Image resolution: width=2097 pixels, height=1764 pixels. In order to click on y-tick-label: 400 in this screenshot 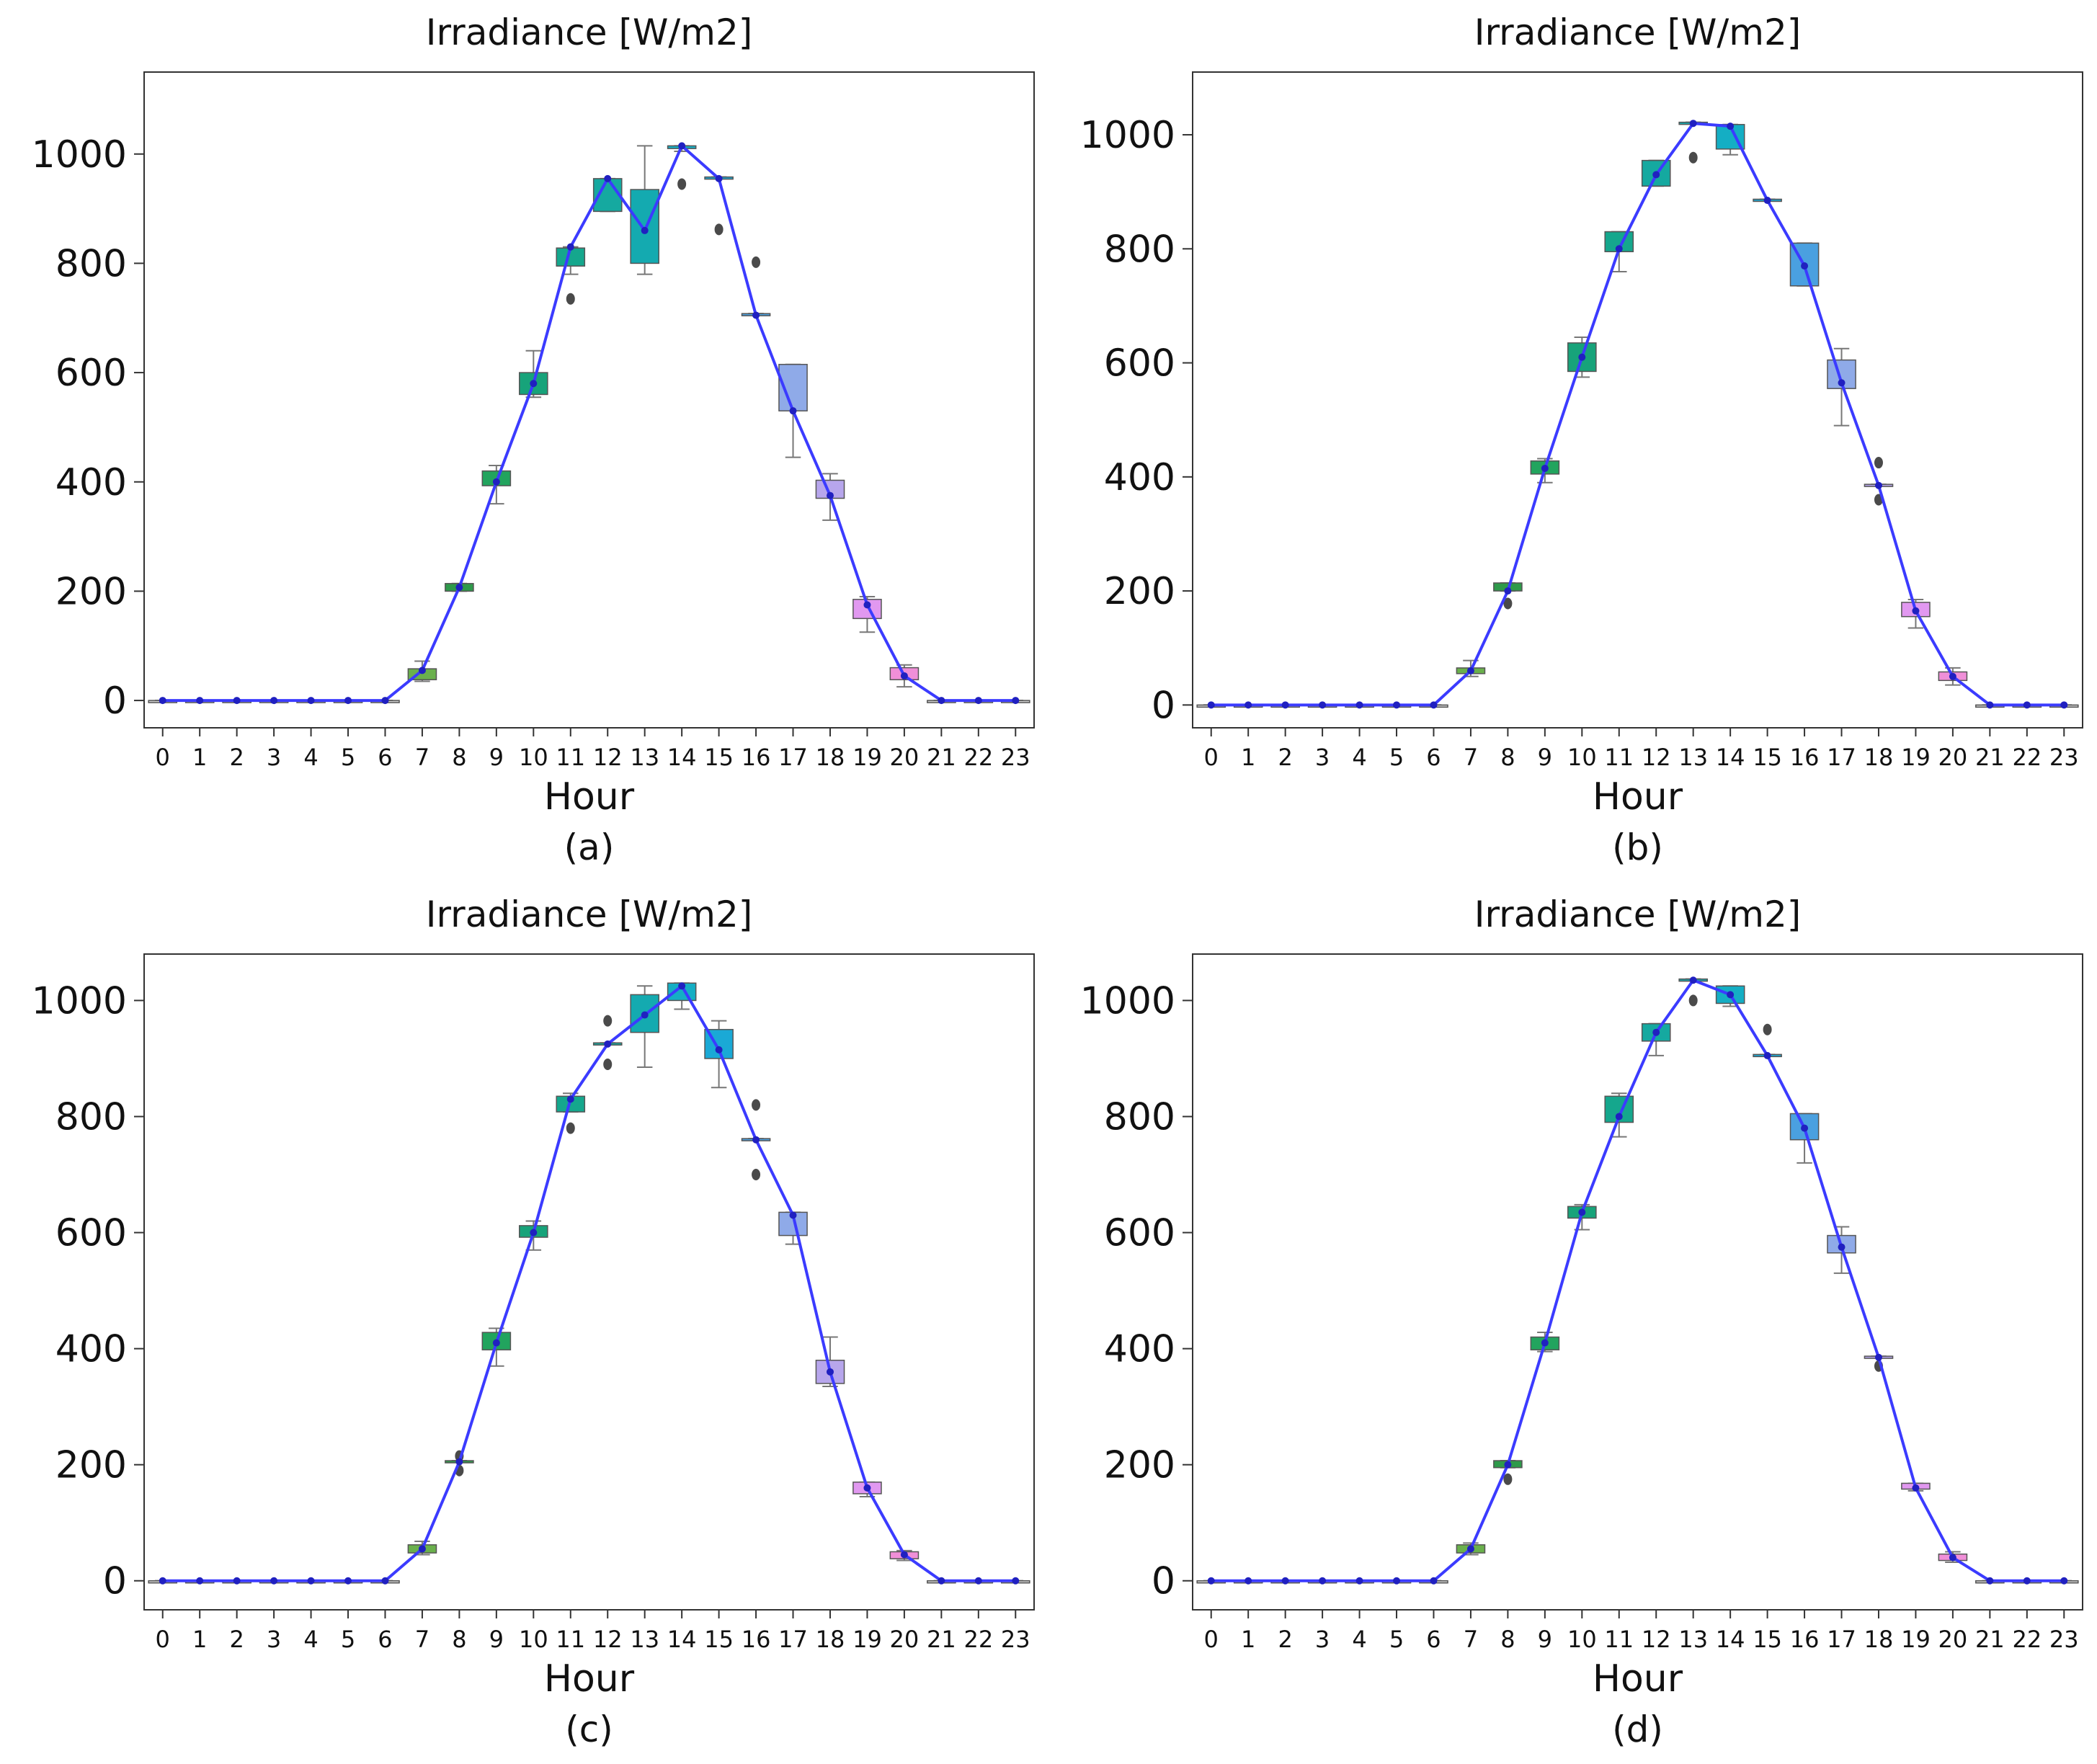, I will do `click(91, 1349)`.